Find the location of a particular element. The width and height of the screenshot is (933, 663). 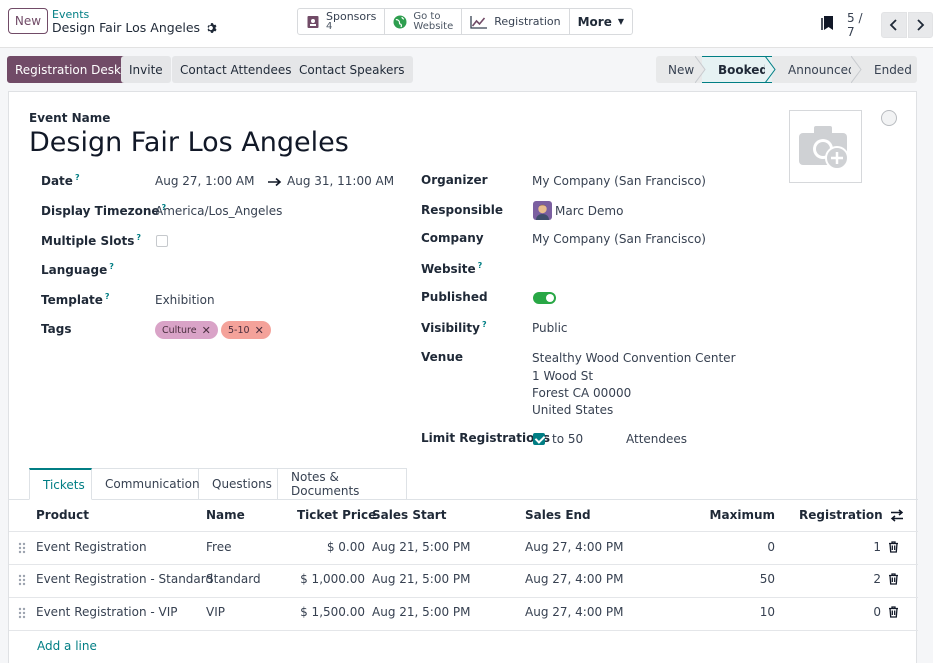

venue-name: Stealthy Wood Convention Center is located at coordinates (634, 358).